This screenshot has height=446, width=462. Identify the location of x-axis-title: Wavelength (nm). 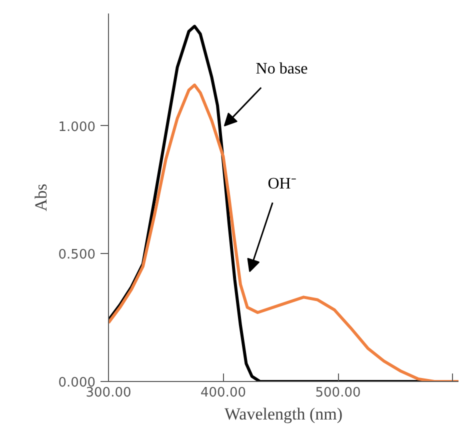
(283, 414).